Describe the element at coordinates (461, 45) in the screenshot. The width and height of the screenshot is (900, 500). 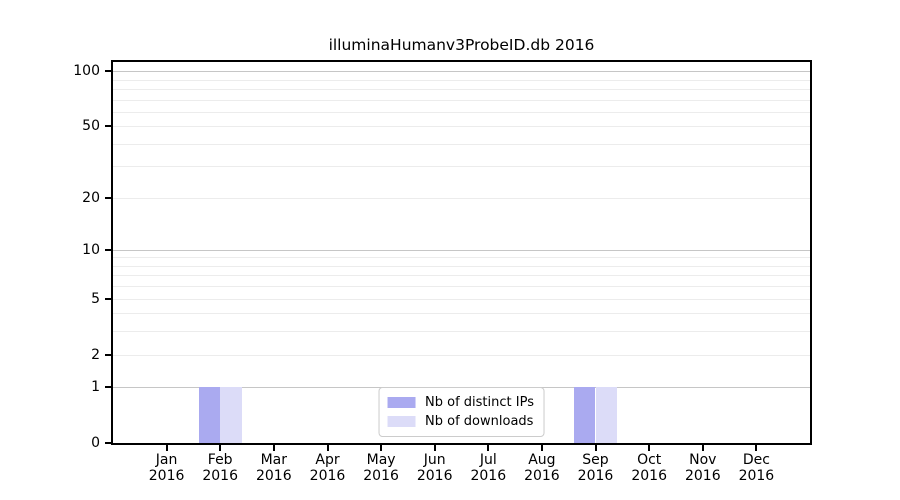
I see `chart-title: illuminaHumanv3ProbeID.db 2016` at that location.